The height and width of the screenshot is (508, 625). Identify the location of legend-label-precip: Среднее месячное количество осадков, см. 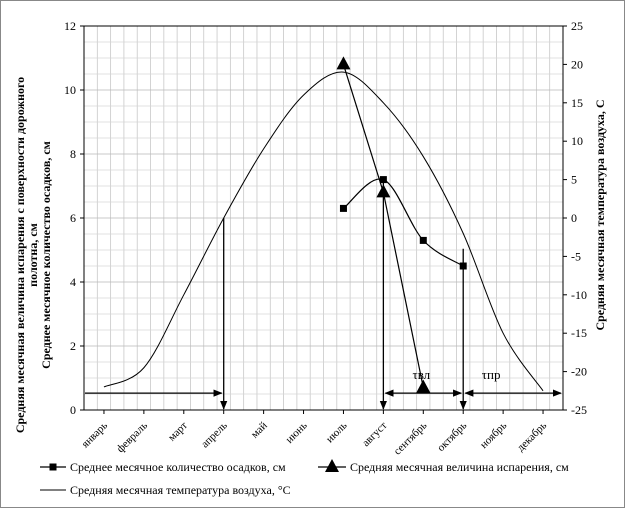
(178, 467).